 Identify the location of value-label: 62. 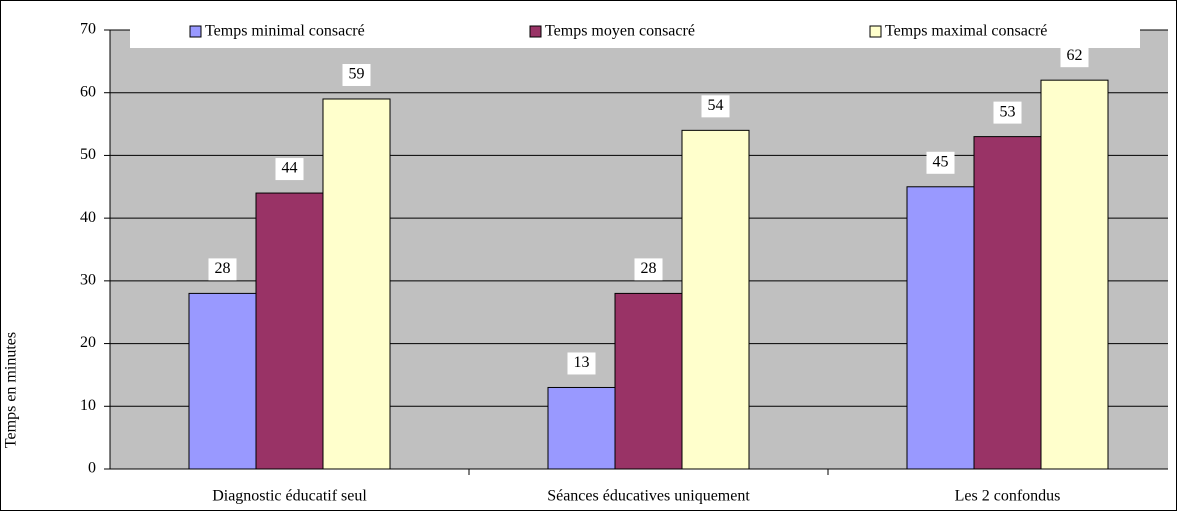
(1075, 55).